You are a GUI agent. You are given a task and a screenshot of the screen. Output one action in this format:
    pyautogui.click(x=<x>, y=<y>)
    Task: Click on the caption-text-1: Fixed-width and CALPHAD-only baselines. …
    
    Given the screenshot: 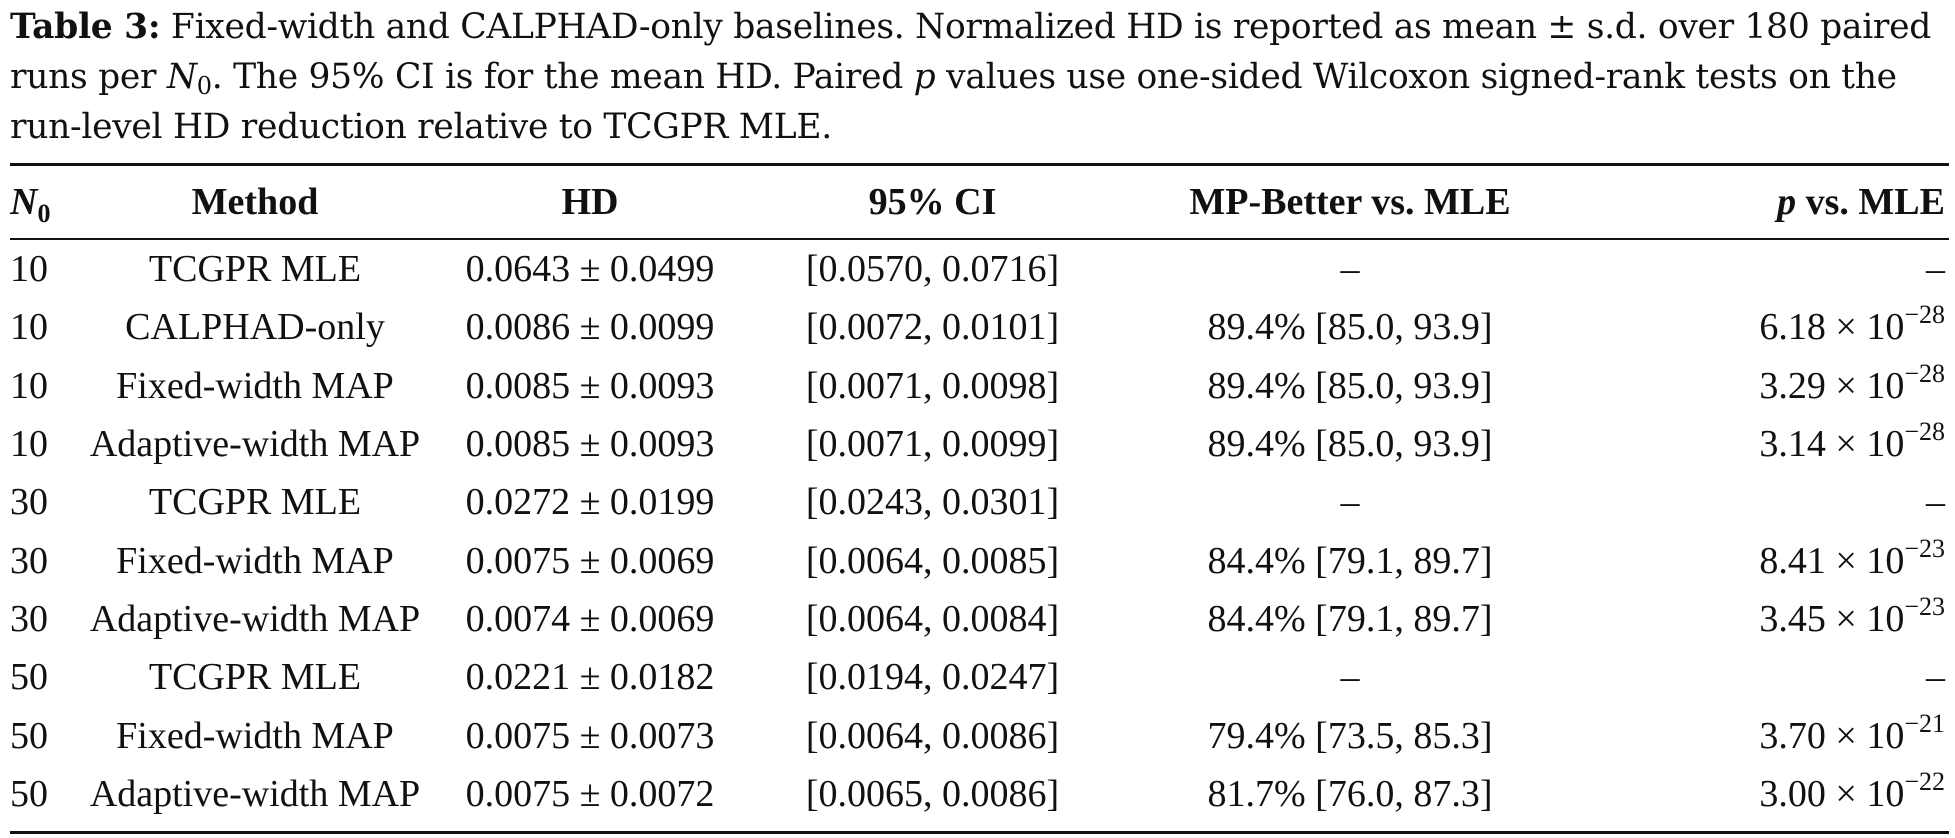 What is the action you would take?
    pyautogui.click(x=971, y=52)
    